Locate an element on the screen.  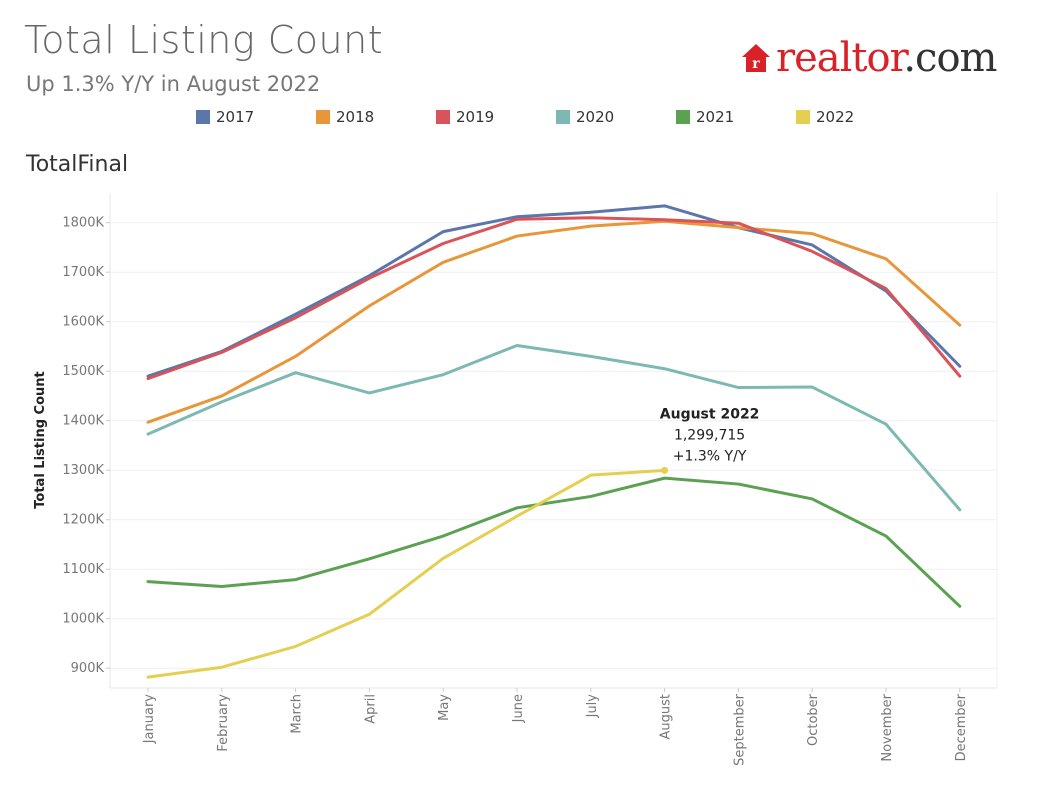
legend-label: 2019 is located at coordinates (475, 117).